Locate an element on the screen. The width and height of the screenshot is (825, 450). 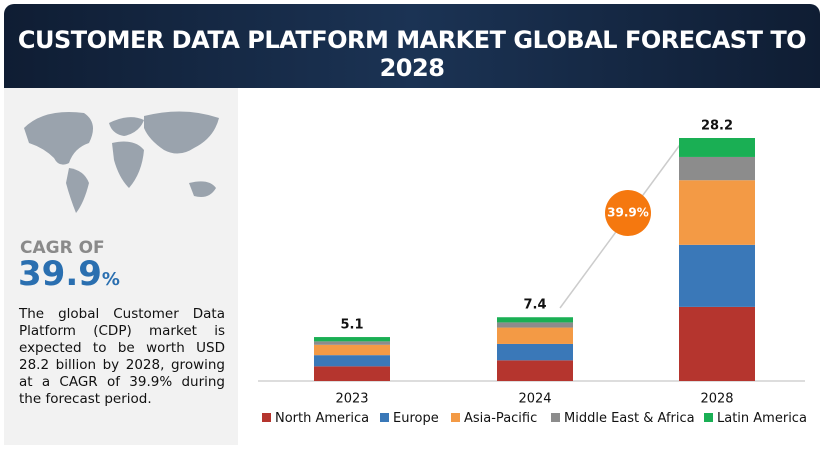
legend-label: North America is located at coordinates (322, 418).